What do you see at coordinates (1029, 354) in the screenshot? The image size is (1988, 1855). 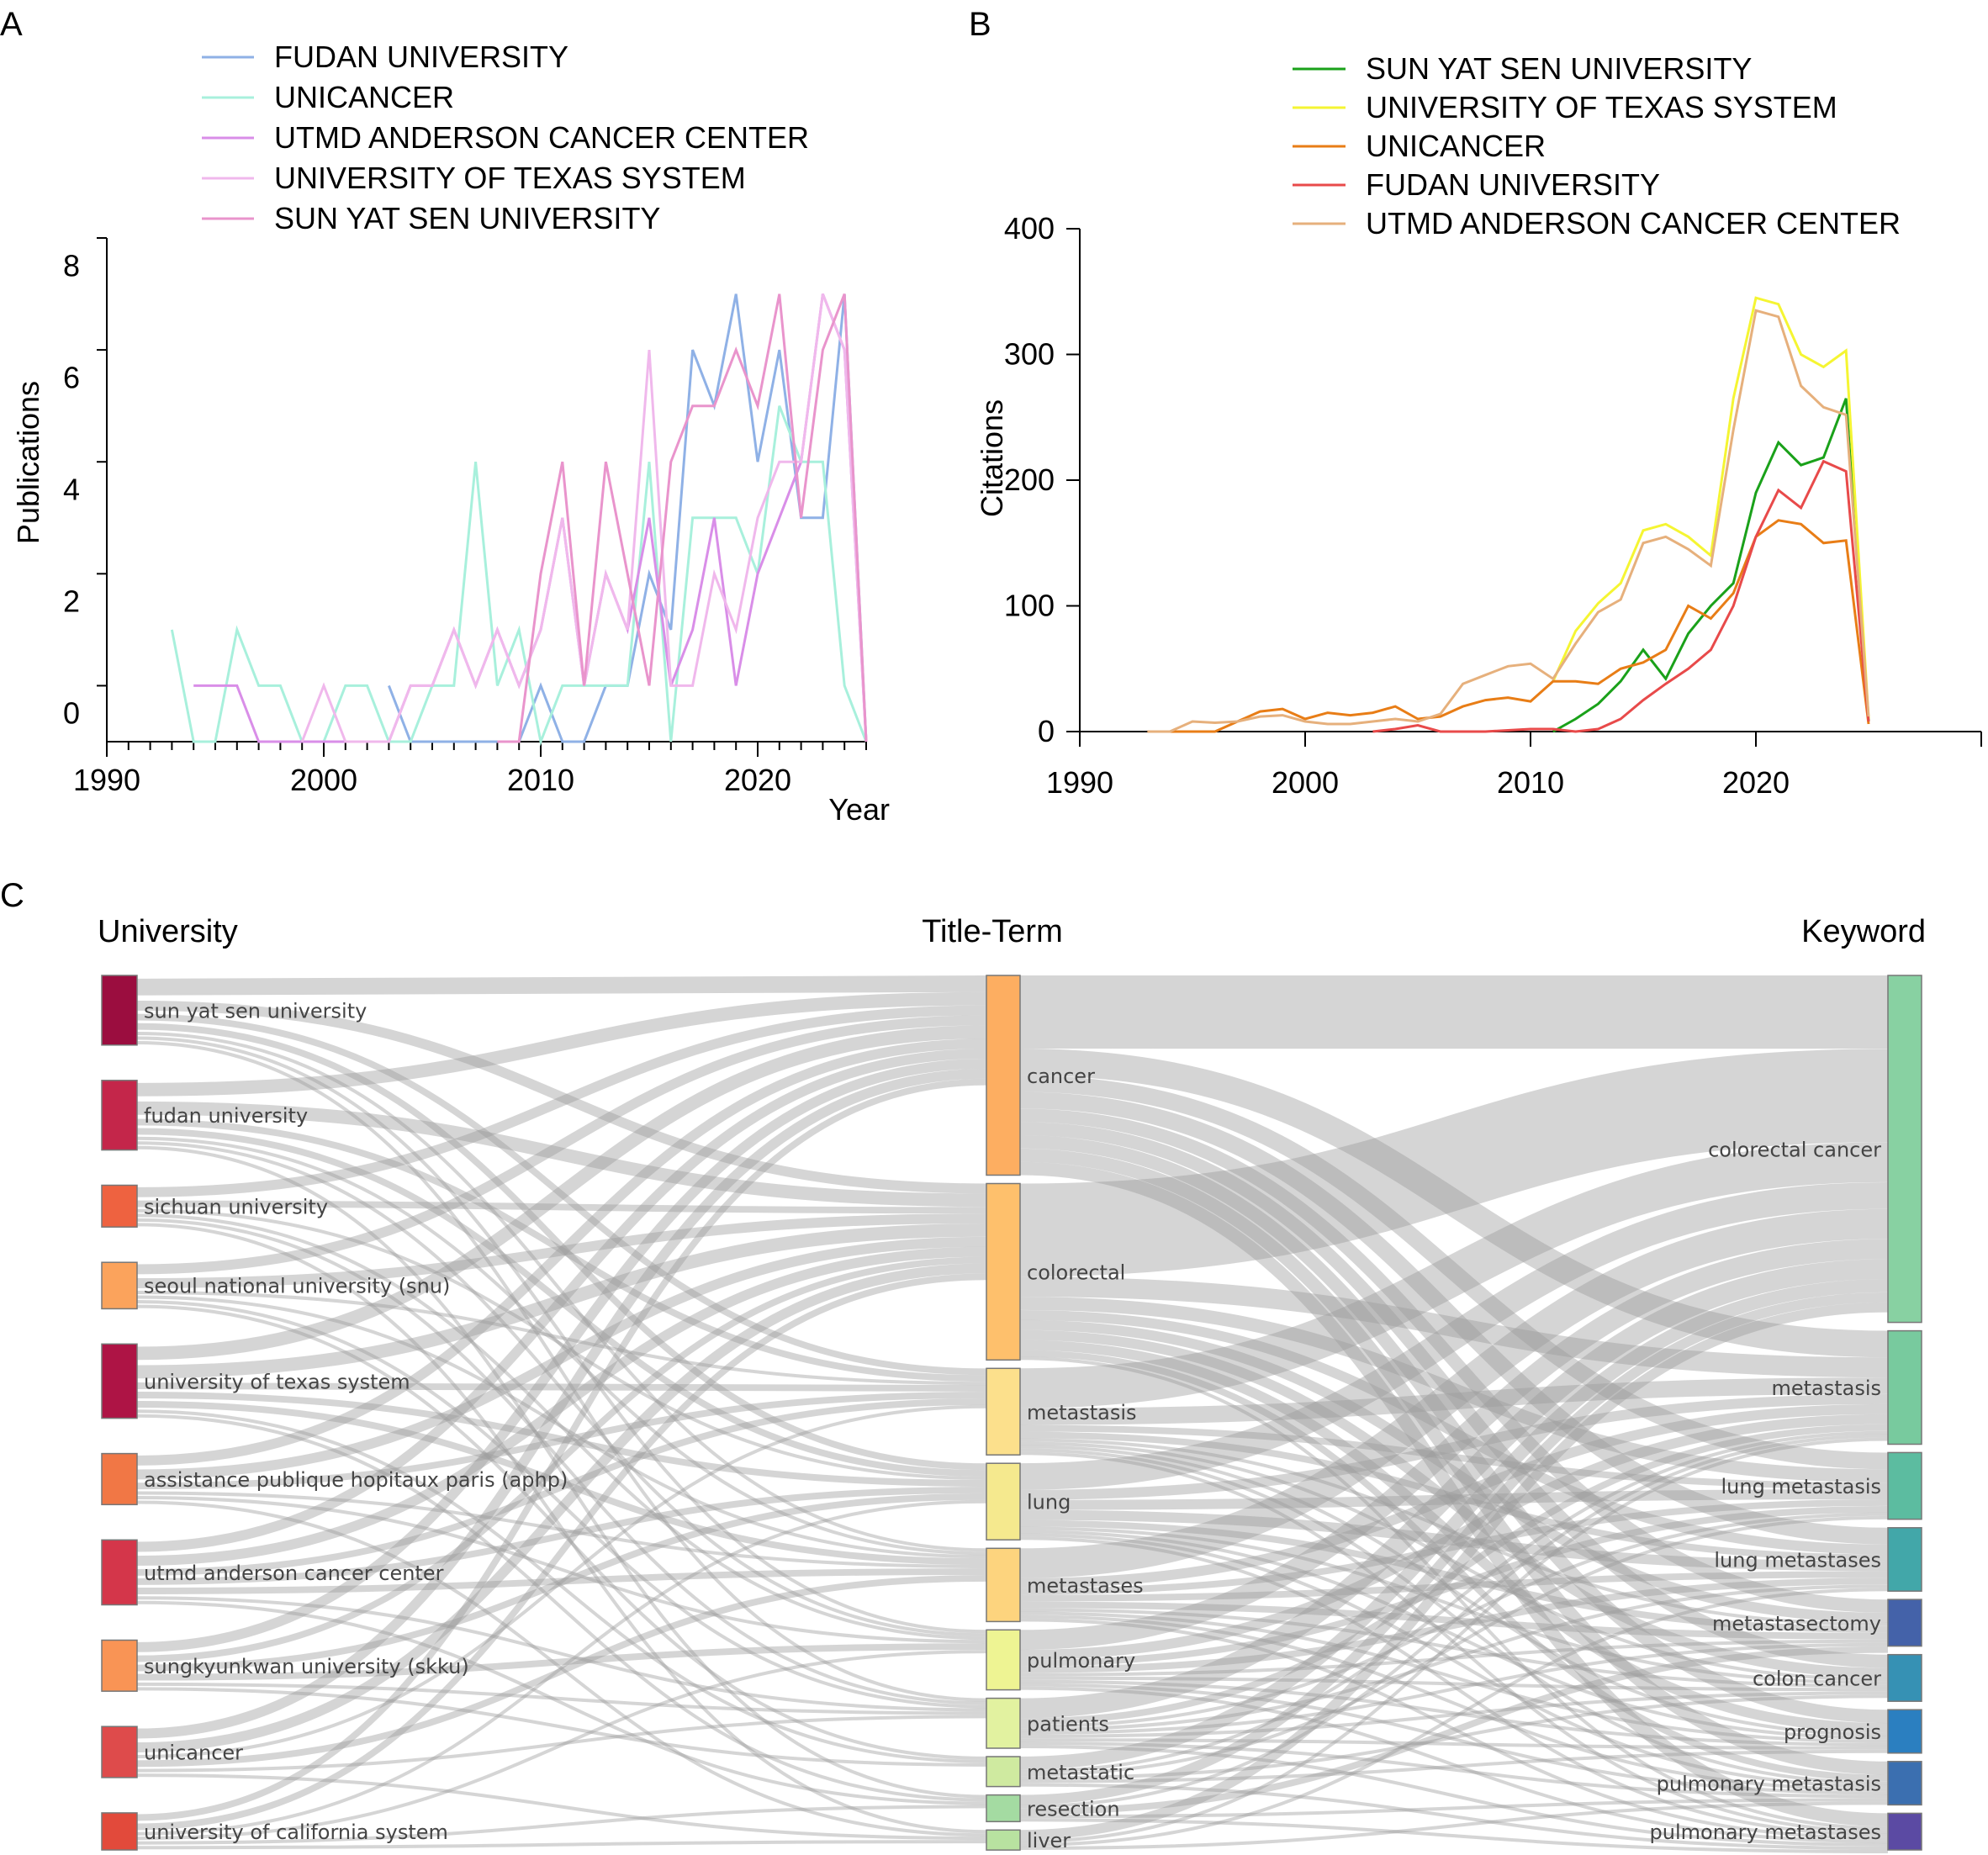 I see `y-tick-label: 300` at bounding box center [1029, 354].